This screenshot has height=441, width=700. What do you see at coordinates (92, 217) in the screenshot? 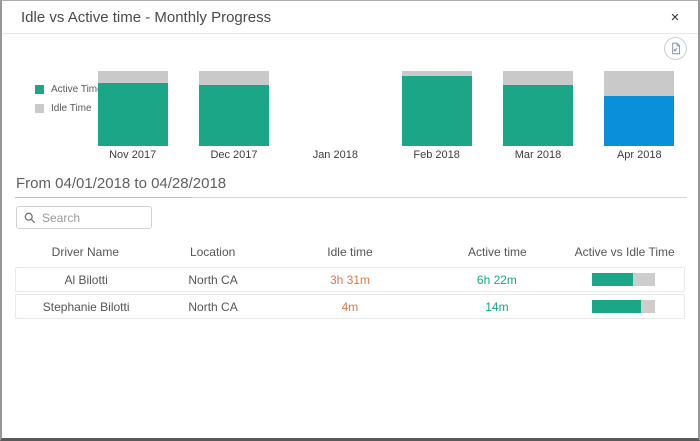
I see `search-input` at bounding box center [92, 217].